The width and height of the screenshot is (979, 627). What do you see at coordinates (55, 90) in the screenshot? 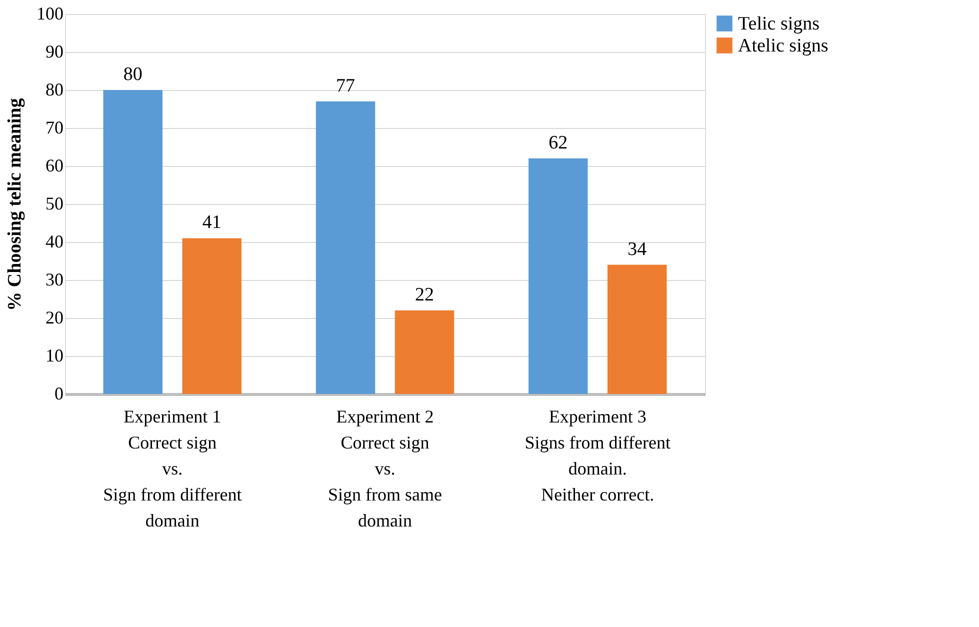
I see `y-tick-label: 80` at bounding box center [55, 90].